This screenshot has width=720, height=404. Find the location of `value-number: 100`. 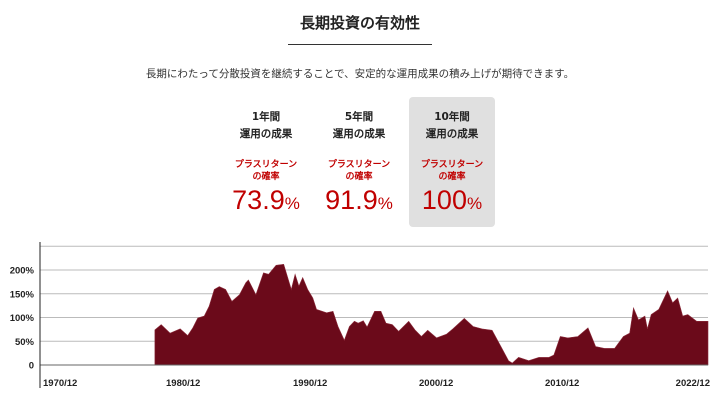

value-number: 100 is located at coordinates (444, 200).